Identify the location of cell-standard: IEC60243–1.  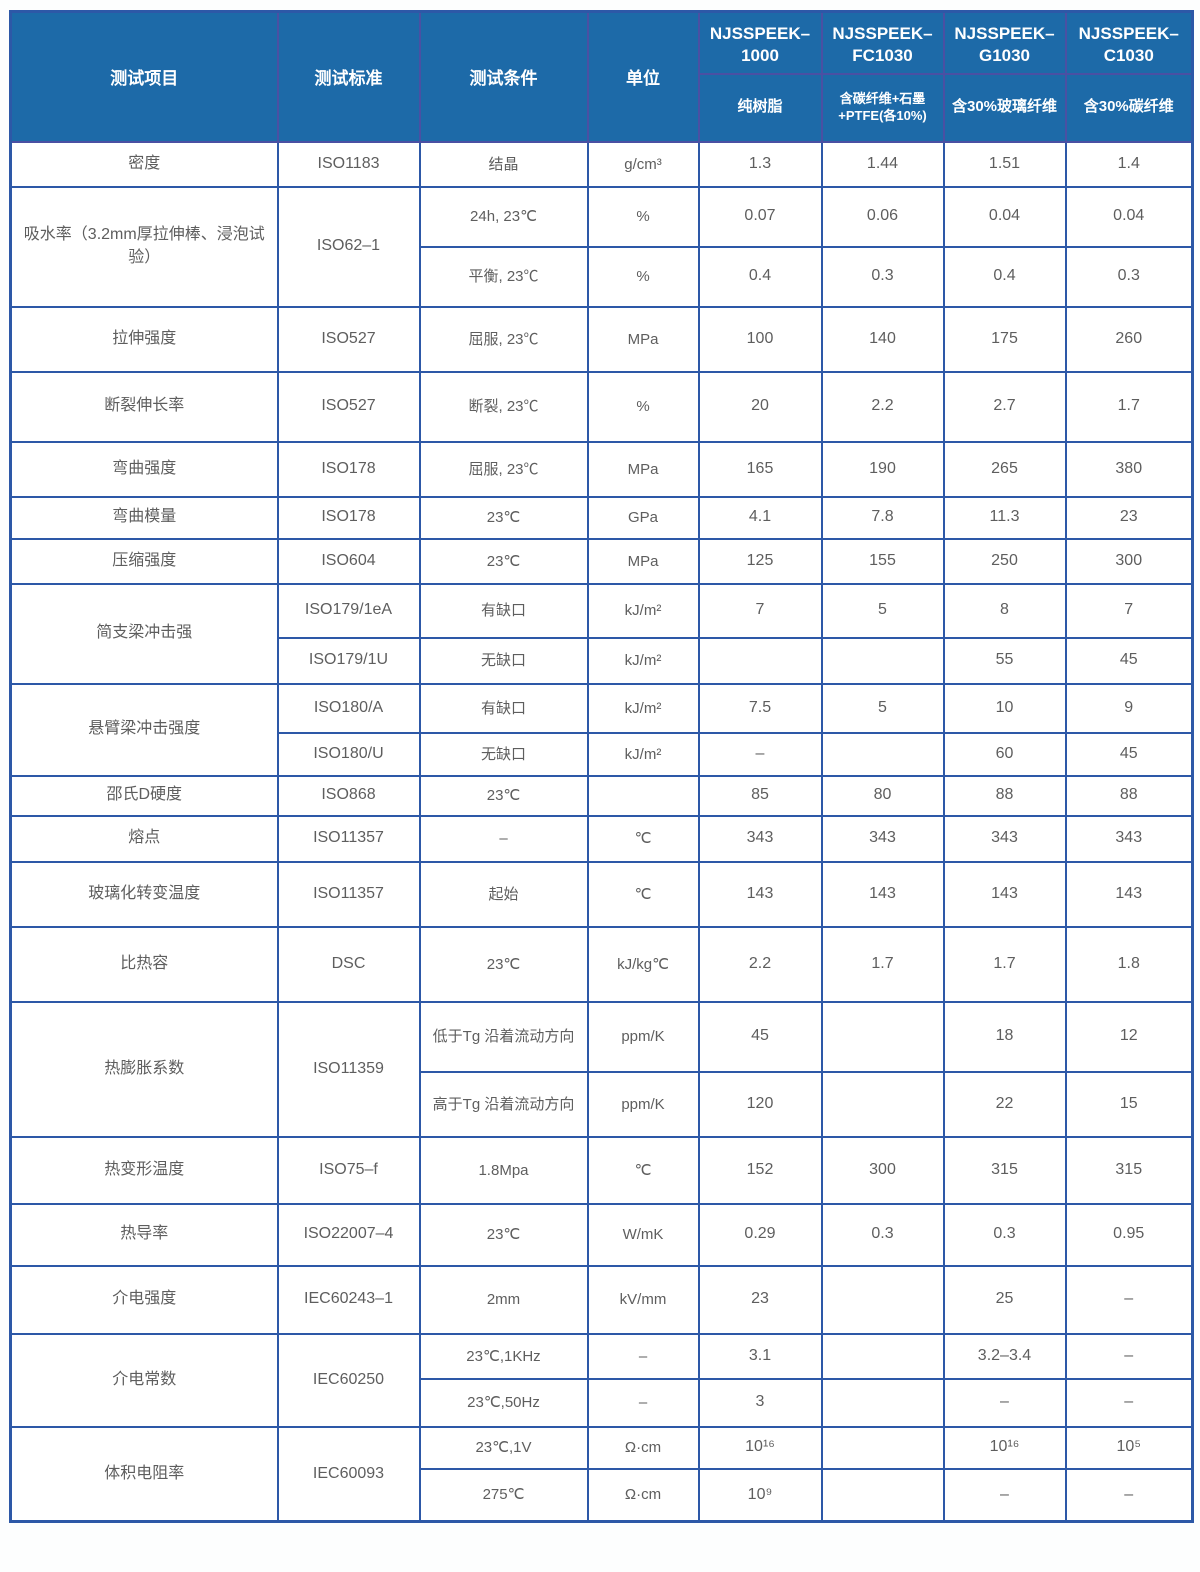
(348, 1299).